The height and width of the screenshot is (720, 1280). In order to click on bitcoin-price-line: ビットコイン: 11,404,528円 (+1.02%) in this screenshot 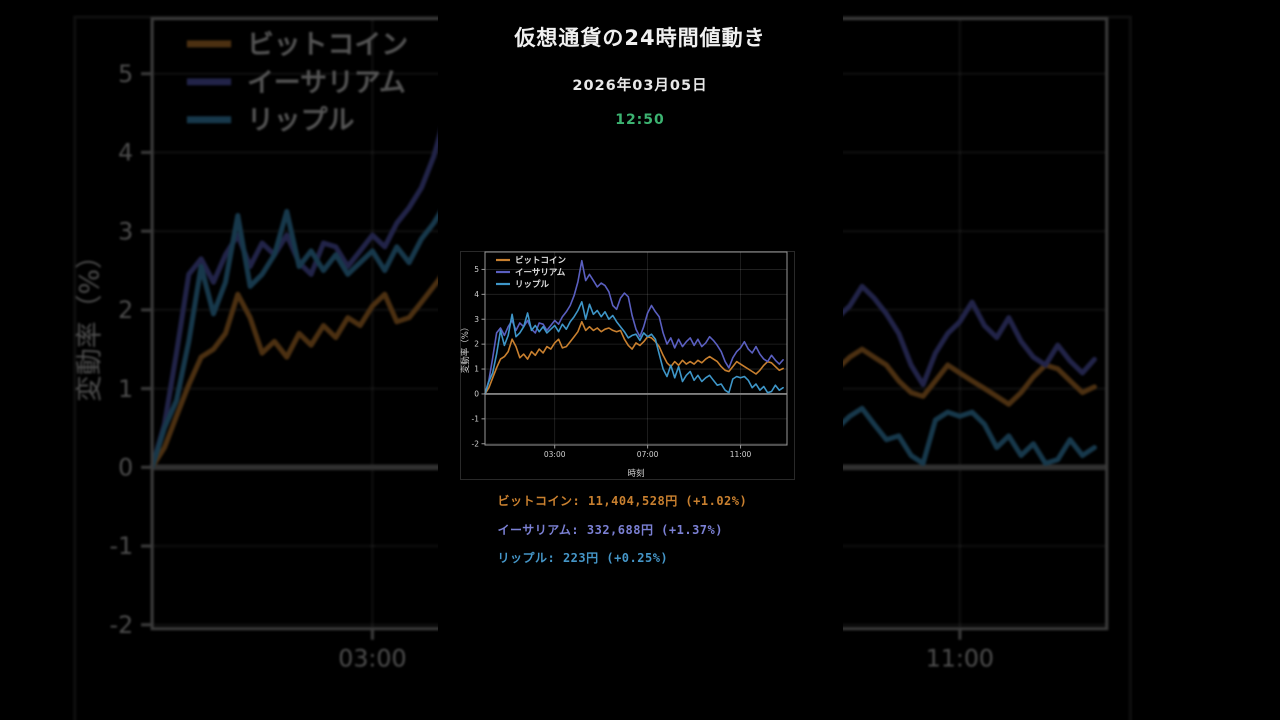, I will do `click(622, 501)`.